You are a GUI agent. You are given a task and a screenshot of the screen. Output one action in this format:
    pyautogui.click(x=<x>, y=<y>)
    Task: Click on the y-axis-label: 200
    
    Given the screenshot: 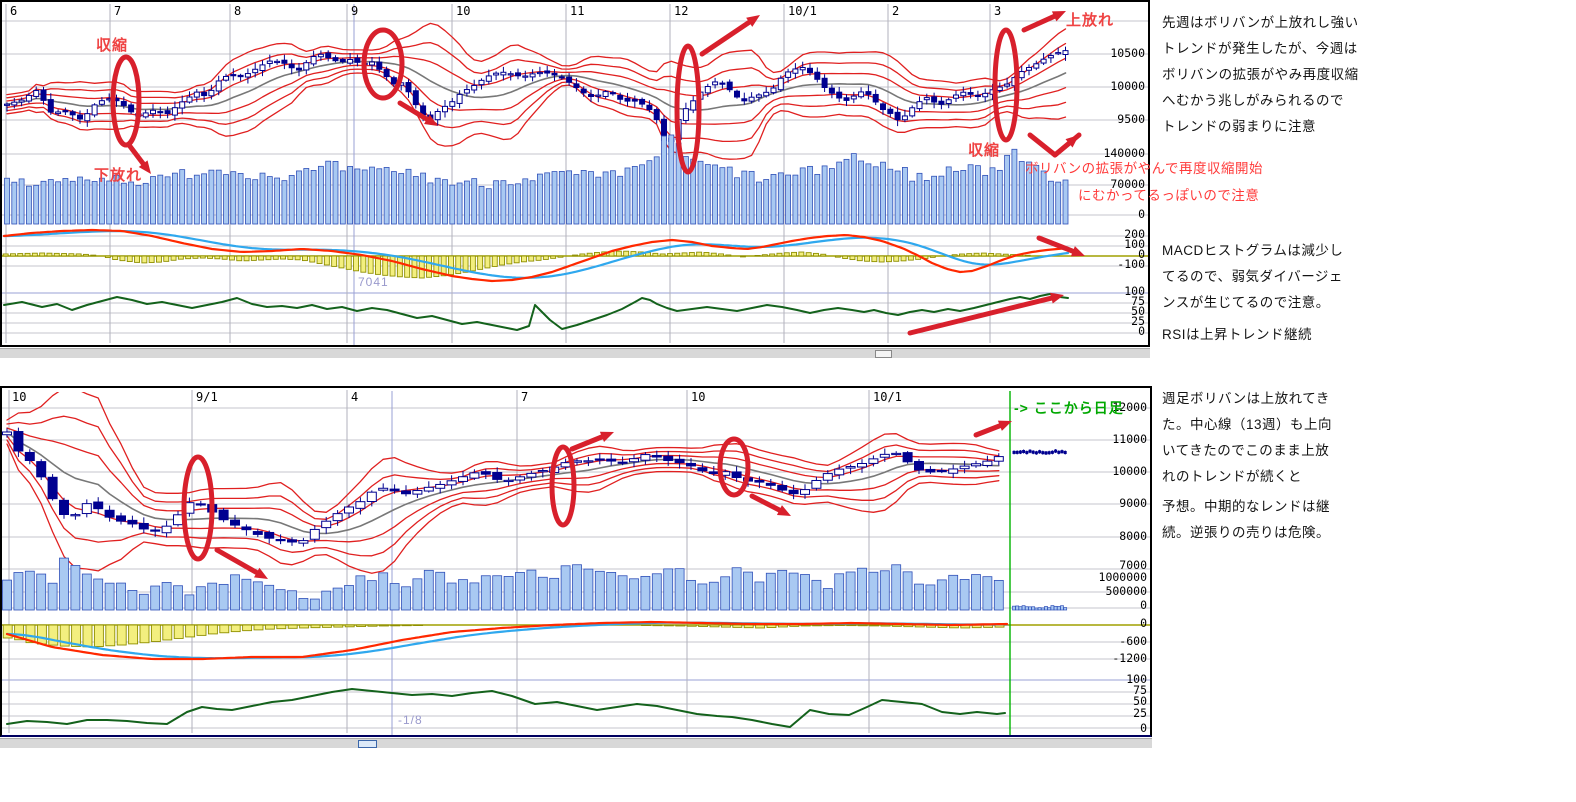 What is the action you would take?
    pyautogui.click(x=1134, y=234)
    